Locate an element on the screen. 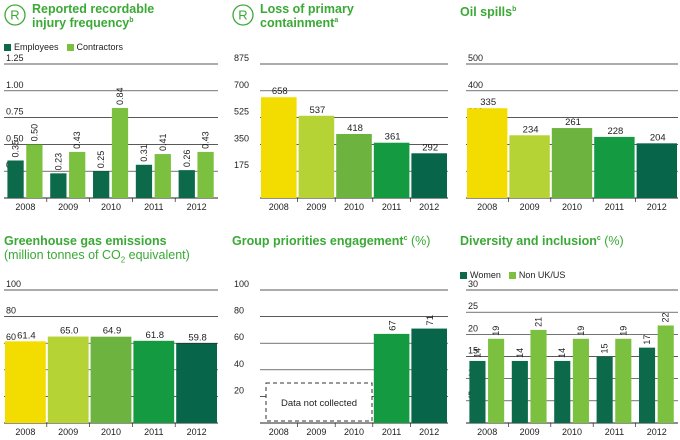  data-label: 0.31 is located at coordinates (144, 153).